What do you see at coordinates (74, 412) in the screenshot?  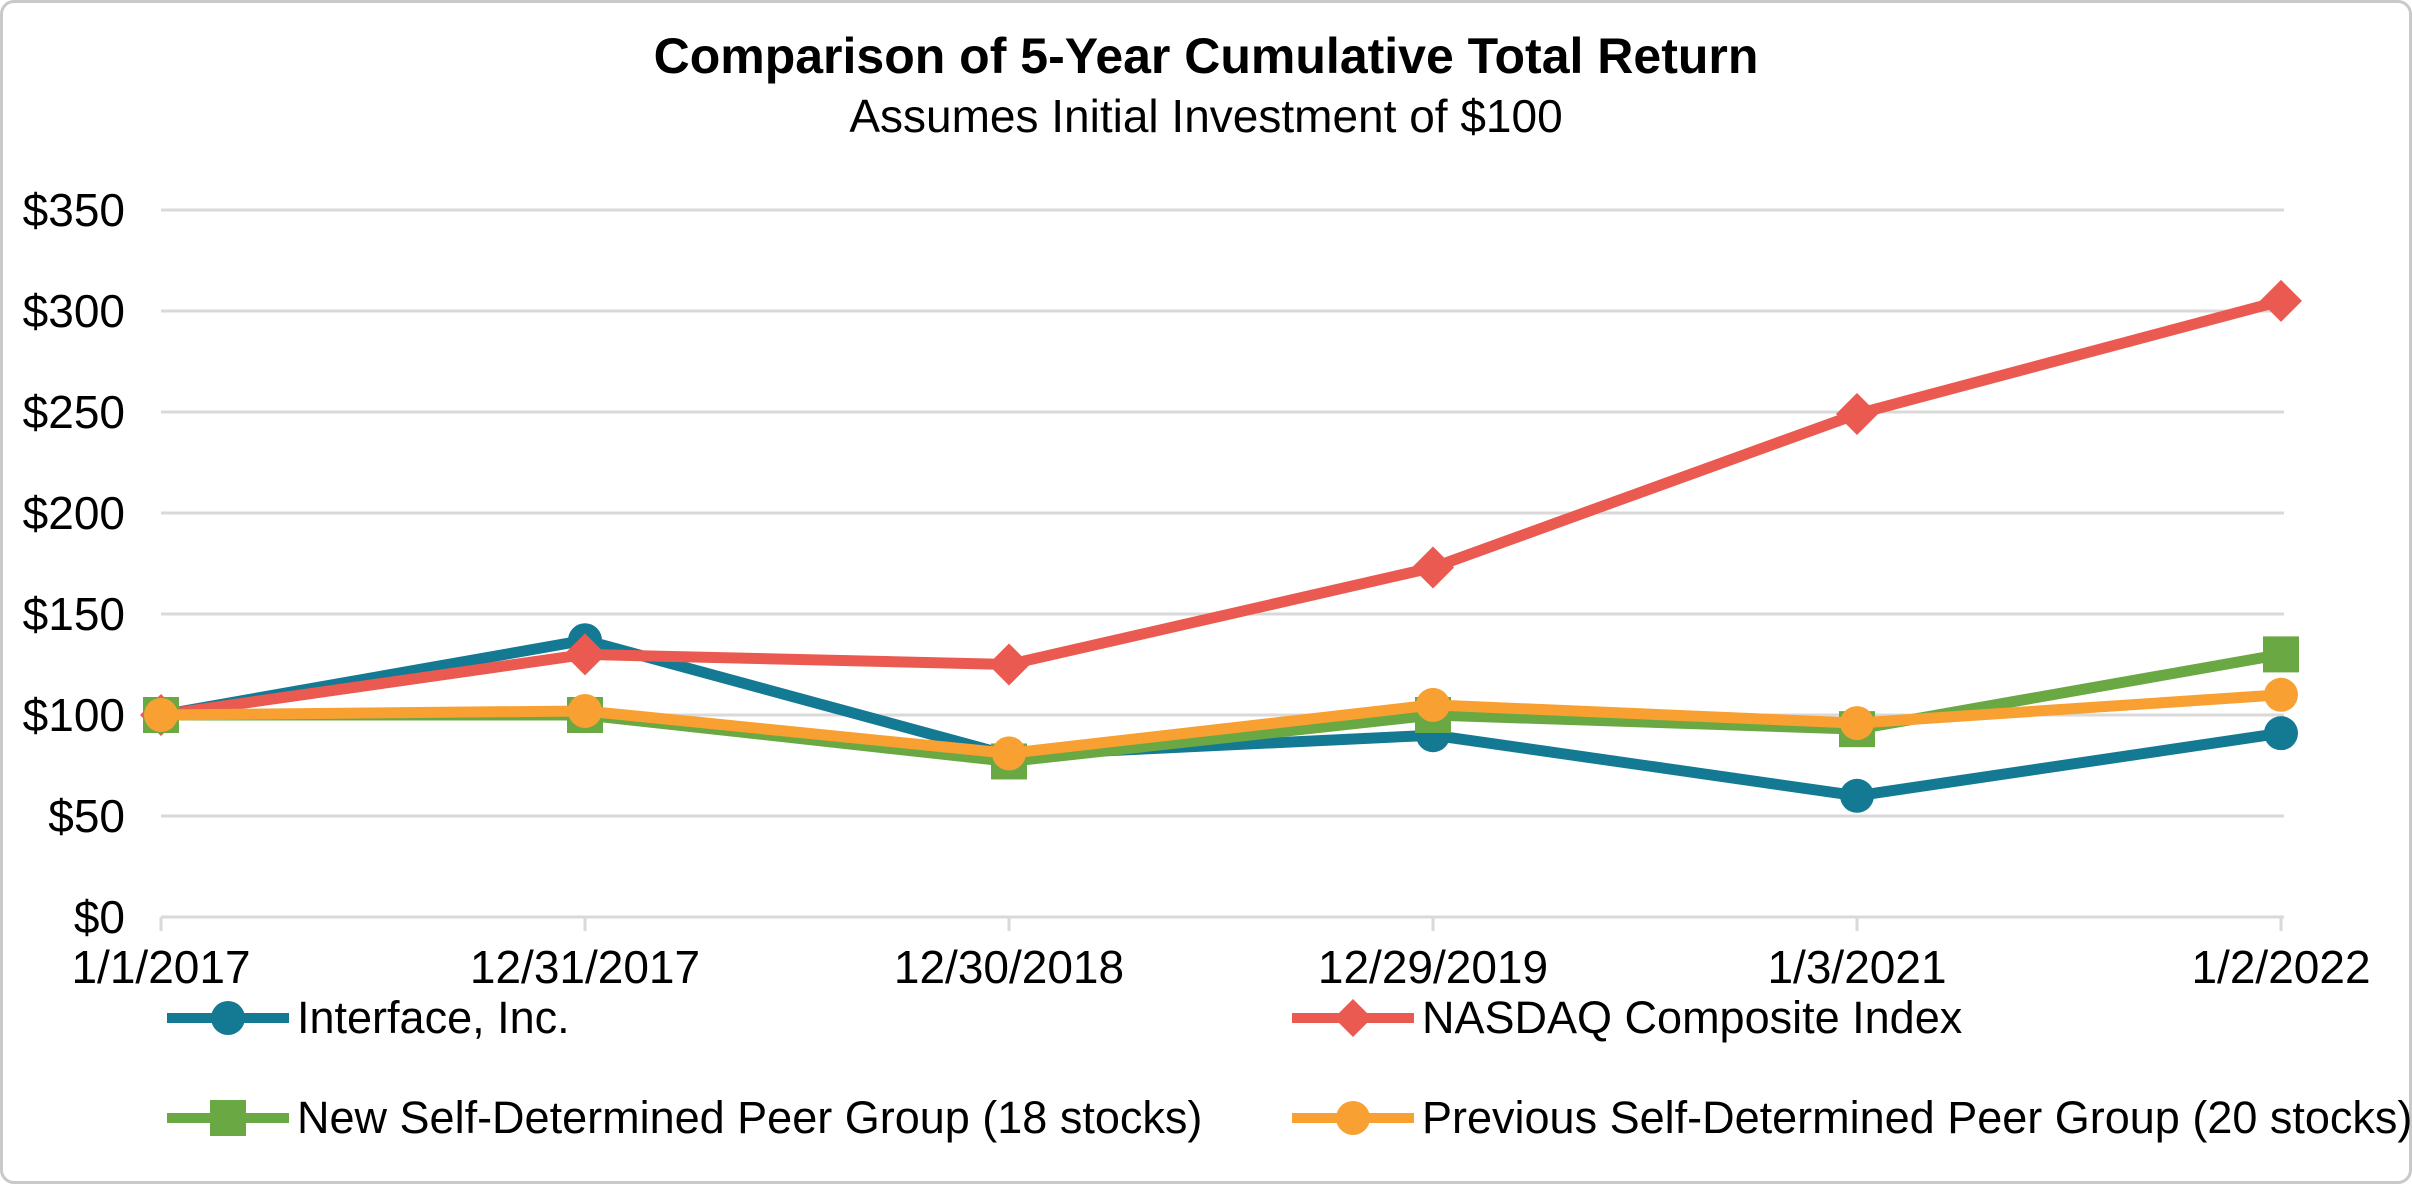 I see `y-axis-tick-label: $250` at bounding box center [74, 412].